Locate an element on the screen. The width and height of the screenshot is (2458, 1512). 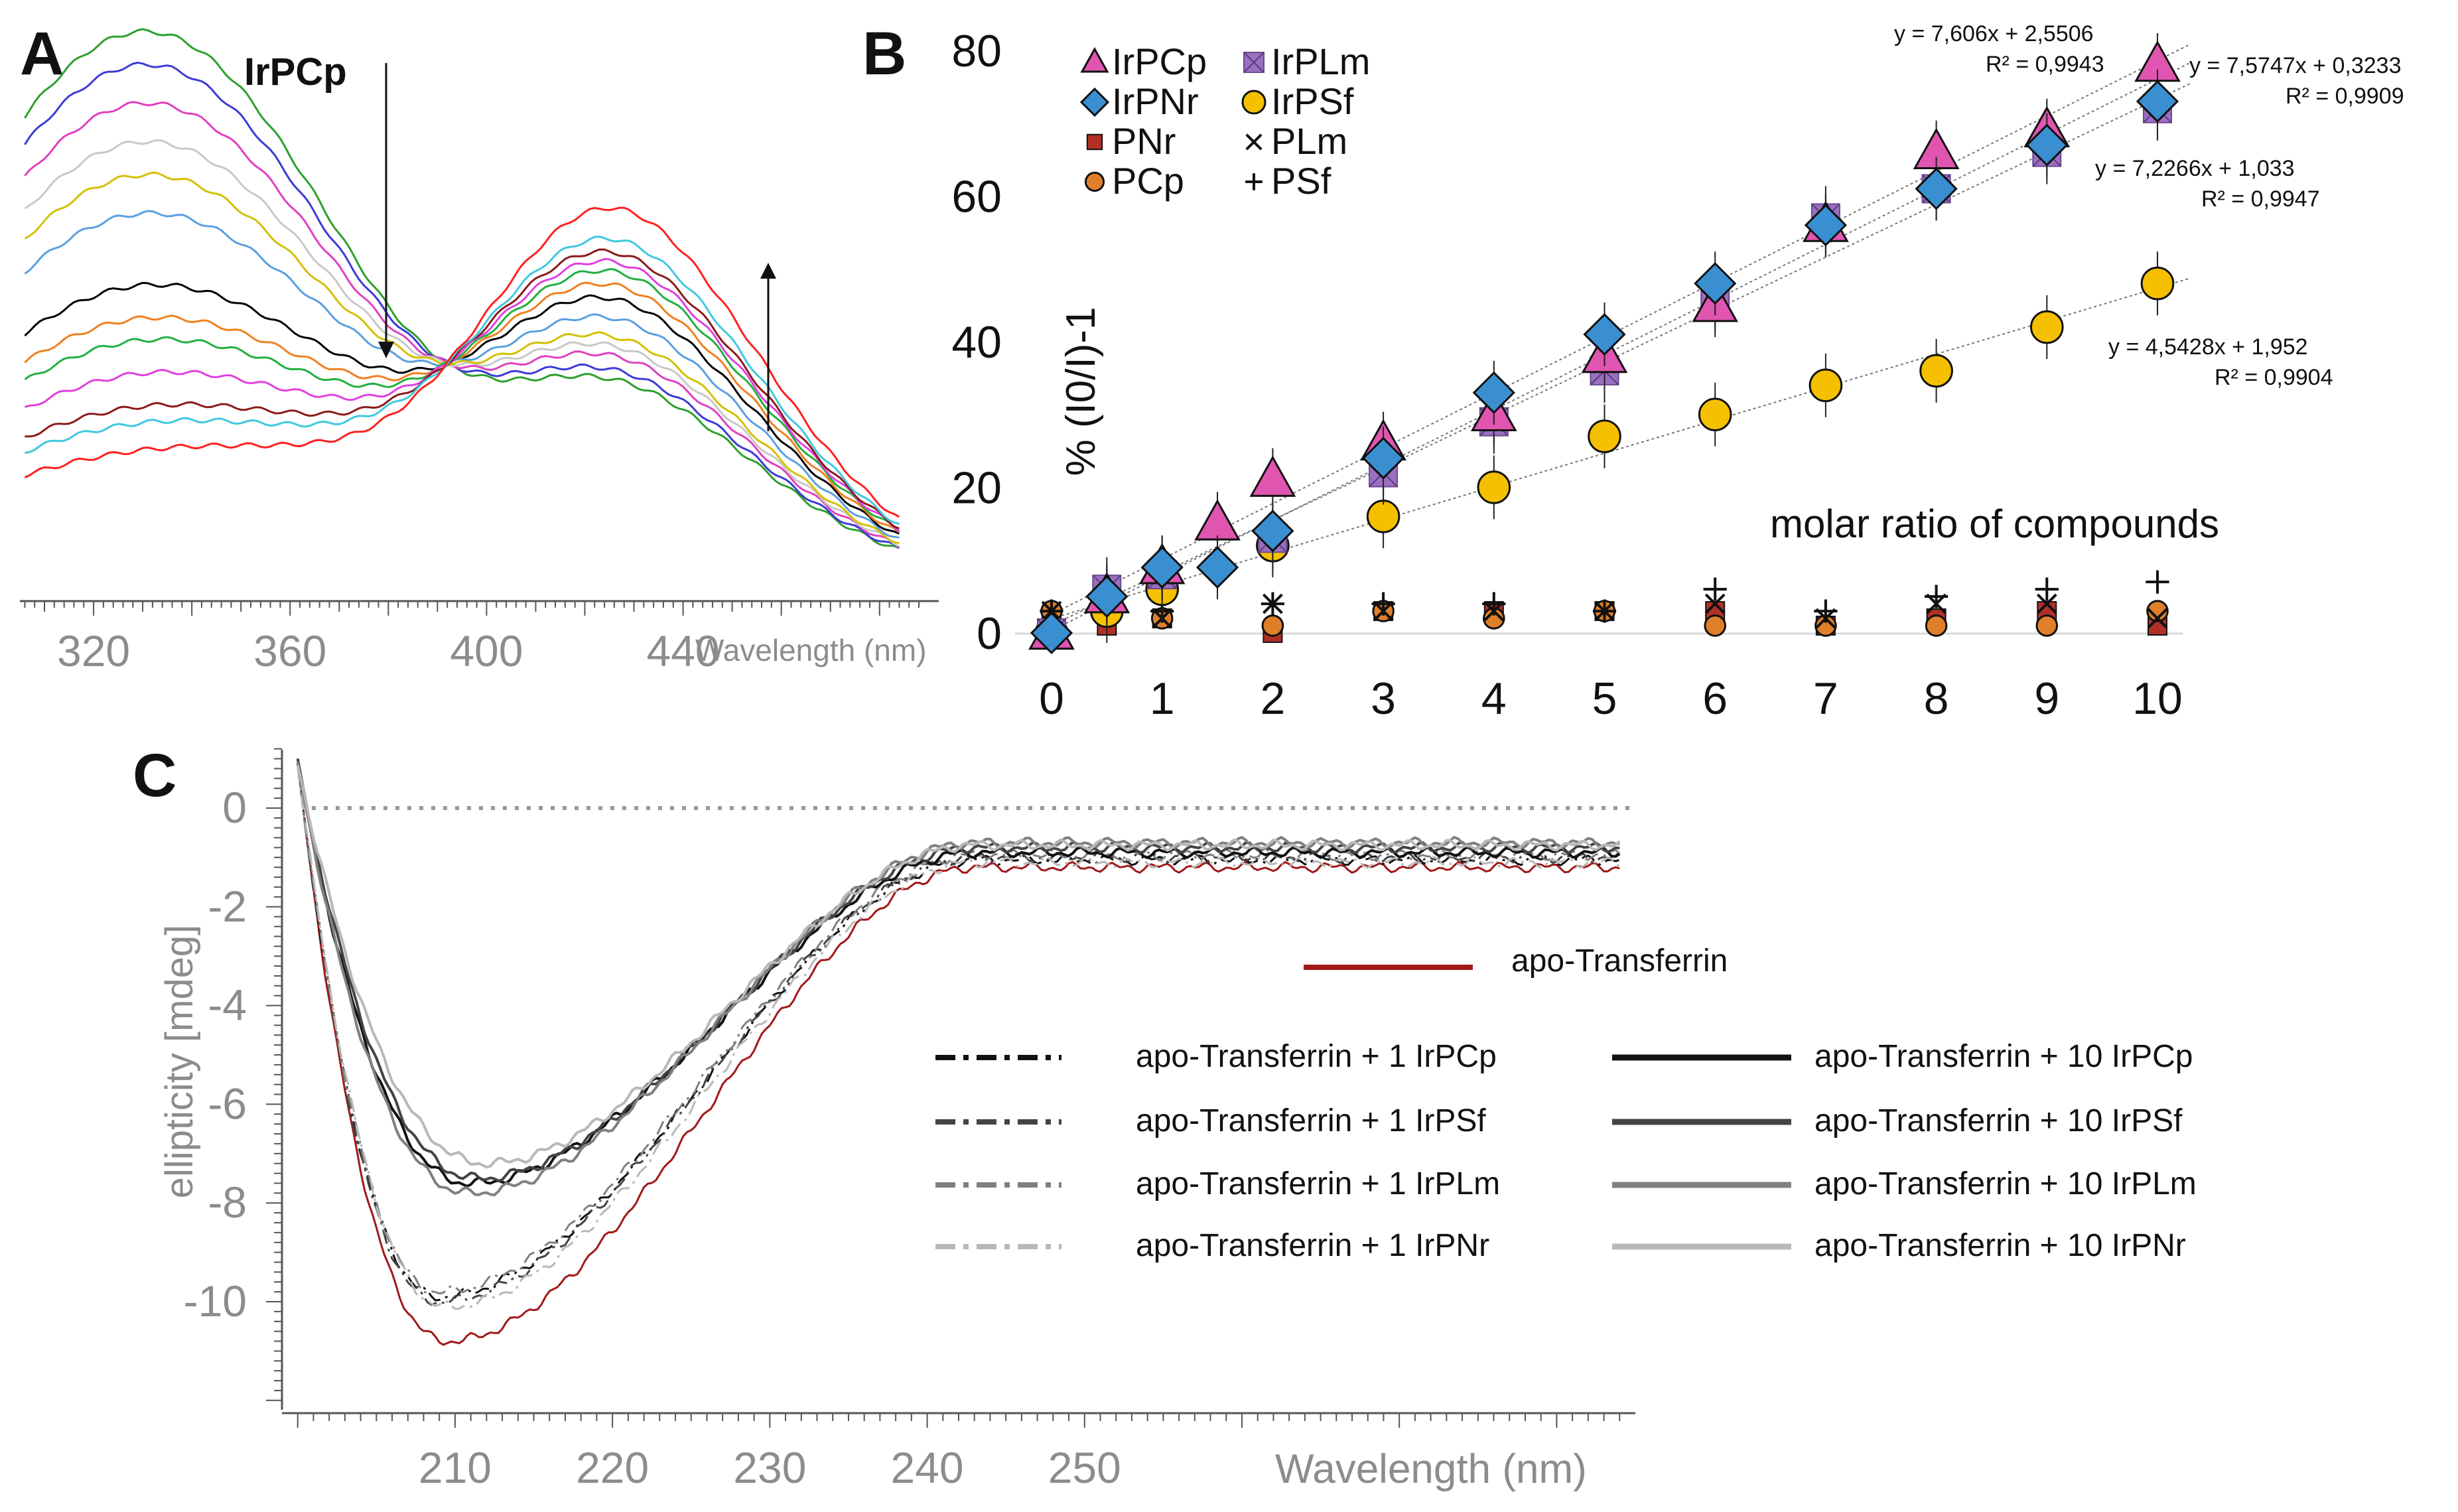
panel-a-up-arrow-head is located at coordinates (768, 271).